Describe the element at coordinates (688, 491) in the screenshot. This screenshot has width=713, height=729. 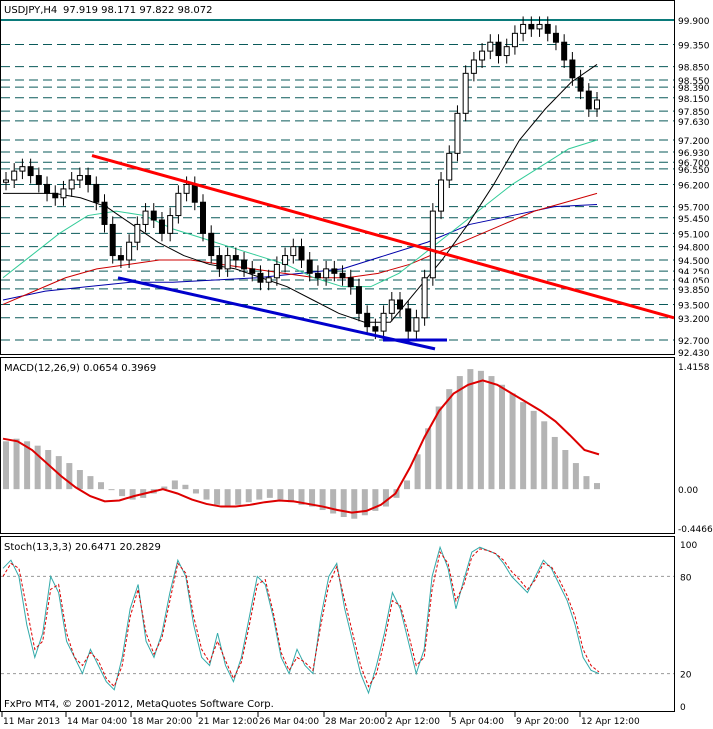
I see `macd-tick-label: 0.00` at that location.